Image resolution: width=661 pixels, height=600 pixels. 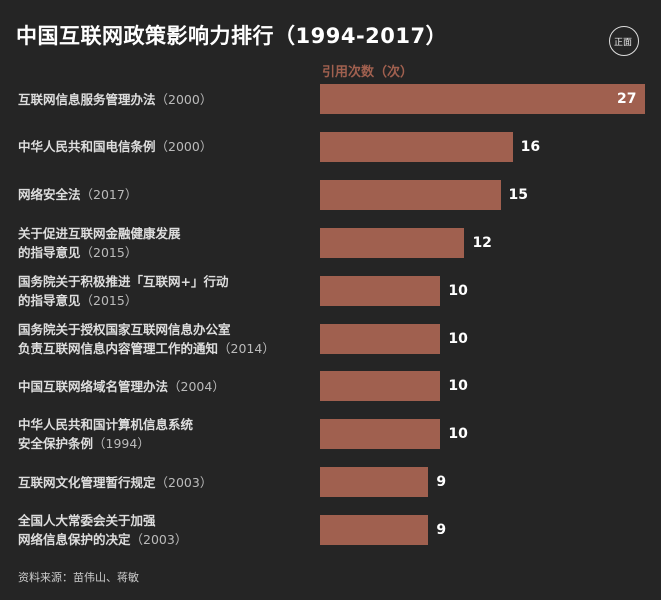 What do you see at coordinates (246, 348) in the screenshot?
I see `category-year: （2014）` at bounding box center [246, 348].